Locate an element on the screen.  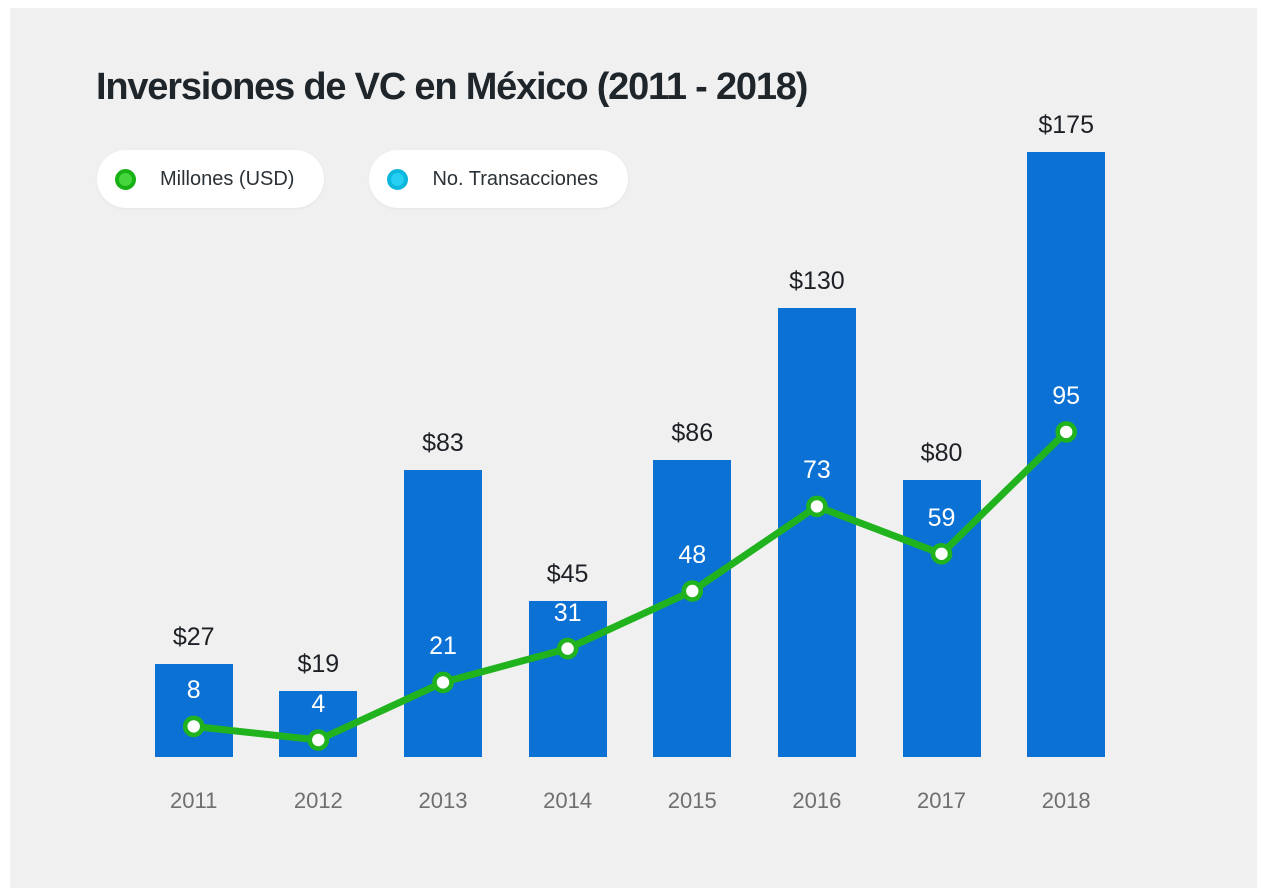
line-value-label: 95 is located at coordinates (1066, 395).